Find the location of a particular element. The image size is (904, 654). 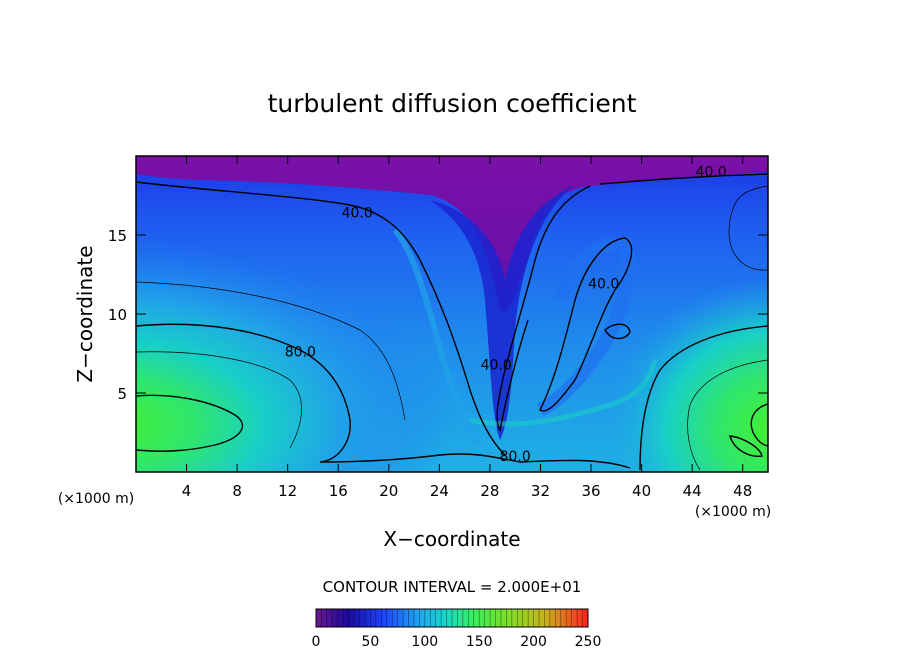

x-tick-label: 32 is located at coordinates (540, 491).